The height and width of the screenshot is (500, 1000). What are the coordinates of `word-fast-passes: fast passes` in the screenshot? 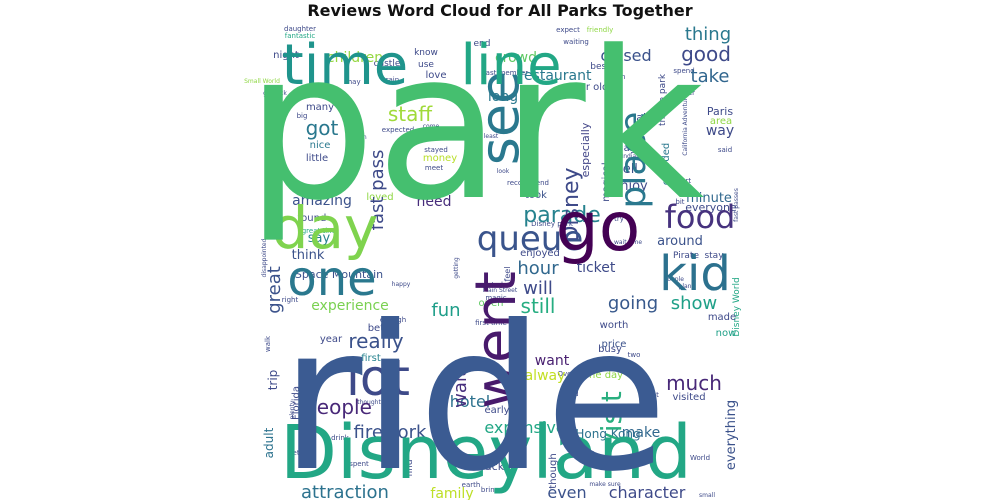 It's located at (736, 205).